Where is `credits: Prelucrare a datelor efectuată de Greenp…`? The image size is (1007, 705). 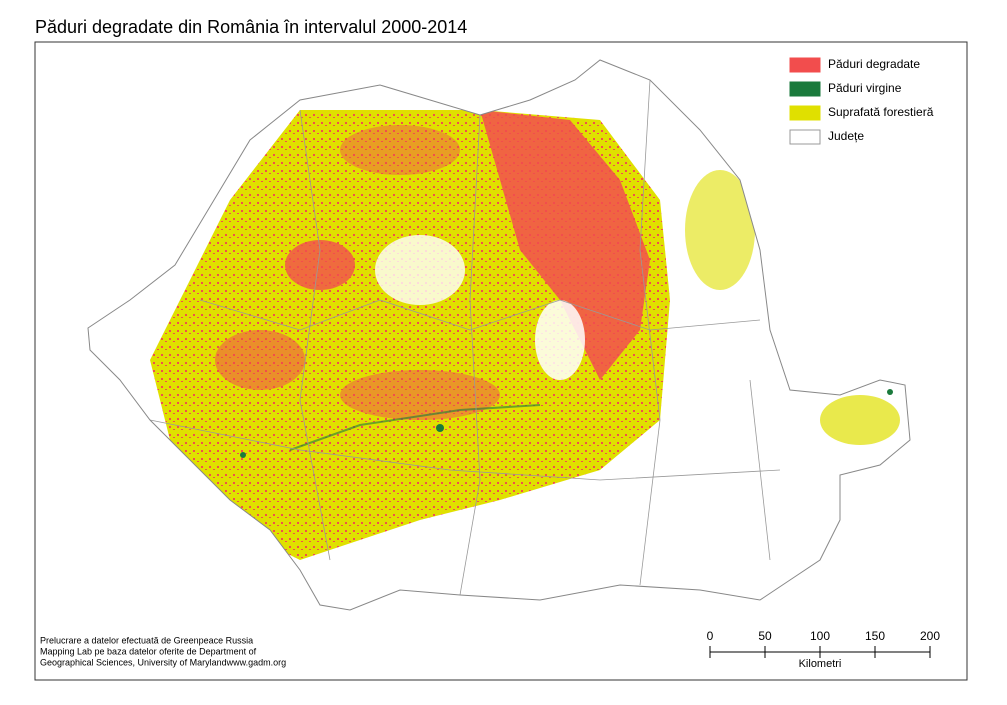
credits: Prelucrare a datelor efectuată de Greenp… is located at coordinates (163, 651).